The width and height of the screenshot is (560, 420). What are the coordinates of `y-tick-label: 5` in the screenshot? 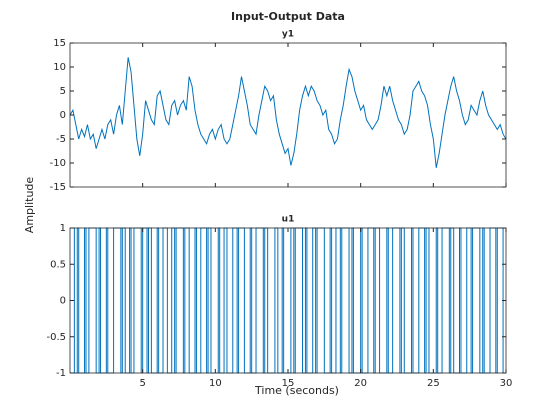 It's located at (63, 91).